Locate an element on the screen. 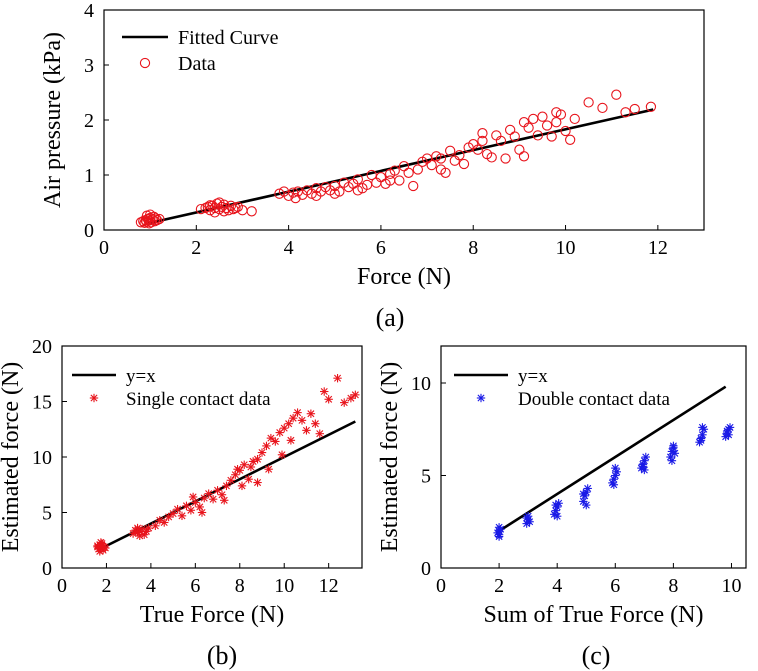 This screenshot has width=758, height=671. caption-a: (a) is located at coordinates (390, 317).